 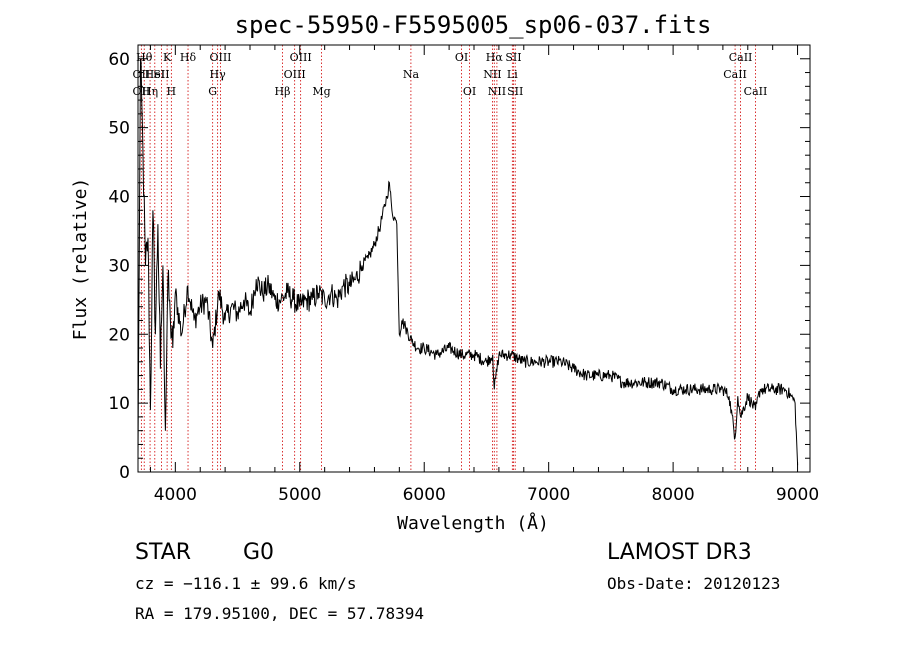 I want to click on line-label: Hθ, so click(x=144, y=57).